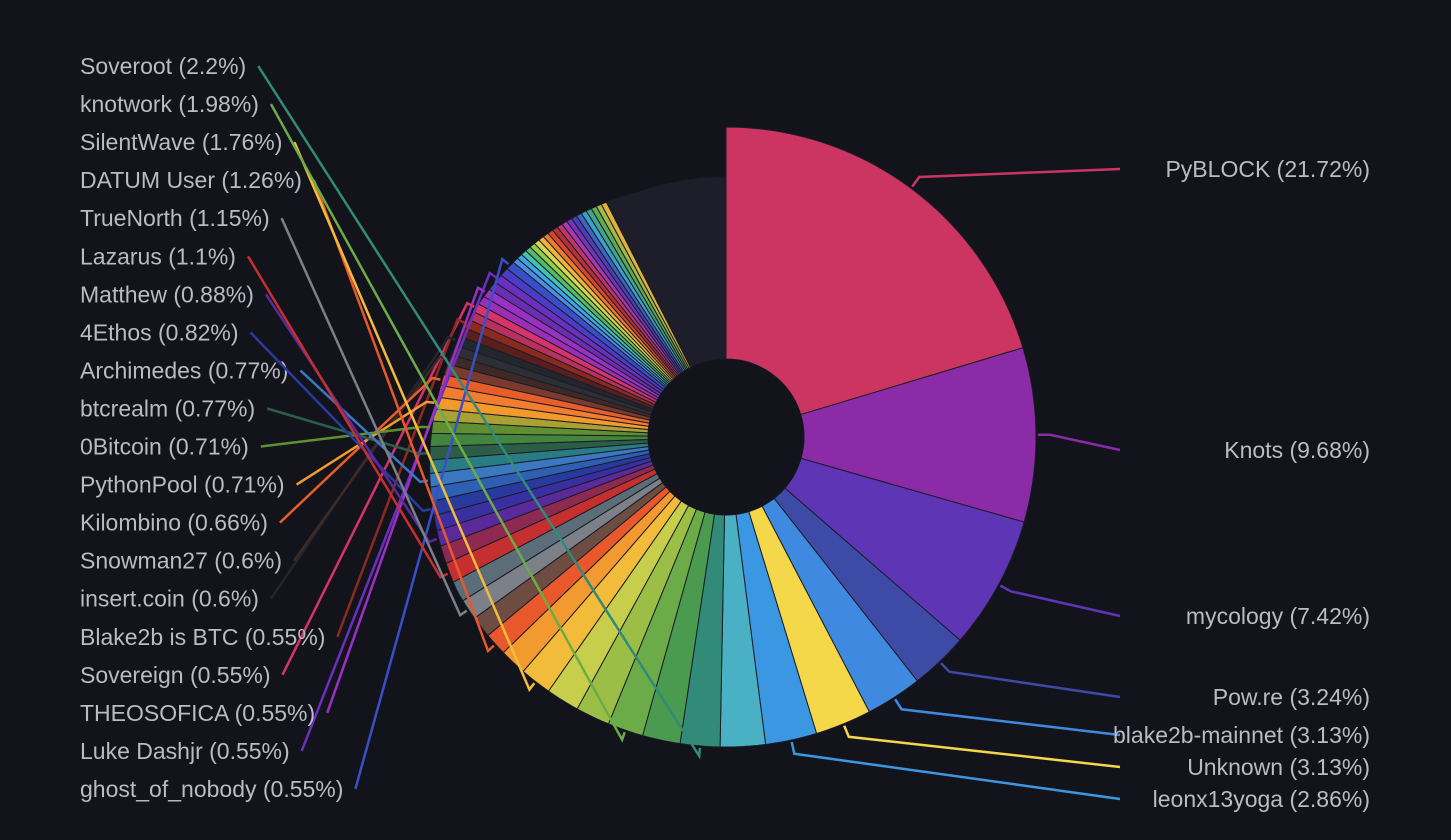 This screenshot has width=1451, height=840. Describe the element at coordinates (182, 485) in the screenshot. I see `slice-label: PythonPool (0.71%)` at that location.